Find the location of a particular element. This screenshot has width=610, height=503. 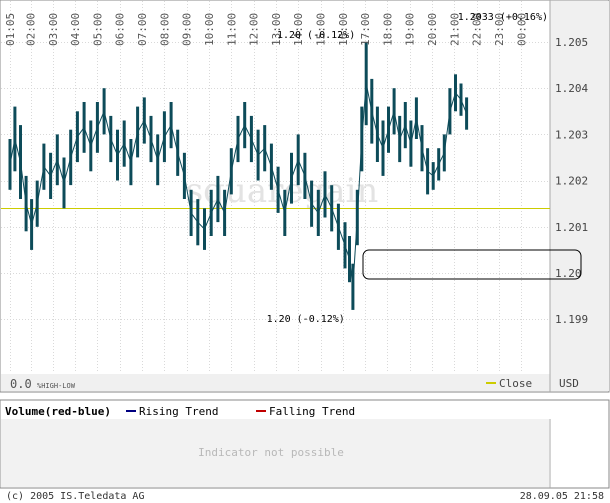

timestamp: 28.09.05 21:58 is located at coordinates (562, 496).